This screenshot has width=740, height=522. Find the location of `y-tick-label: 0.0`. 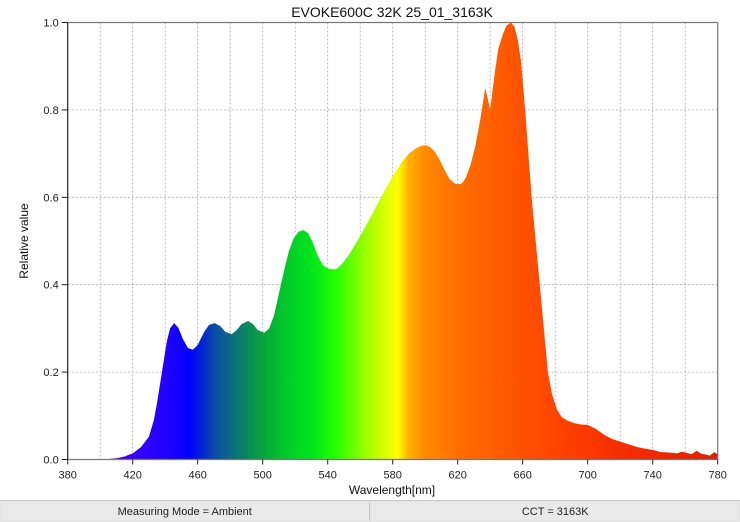

y-tick-label: 0.0 is located at coordinates (50, 461).